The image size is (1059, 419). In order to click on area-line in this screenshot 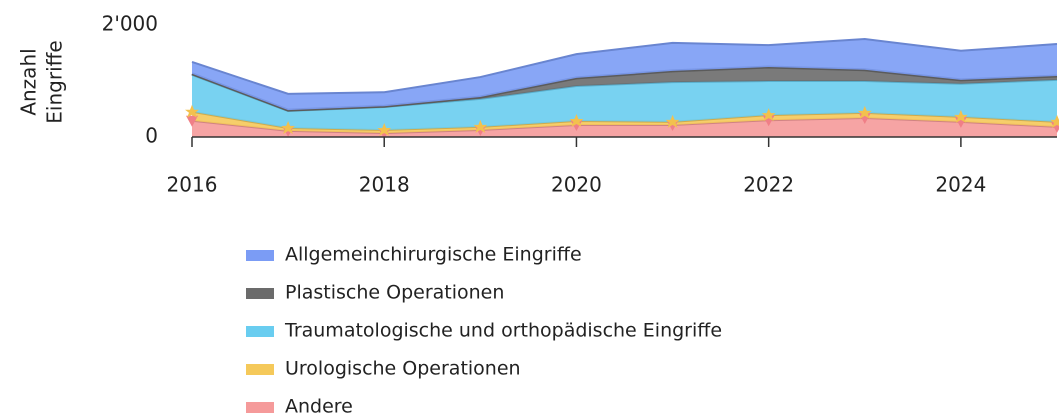, I will do `click(624, 66)`.